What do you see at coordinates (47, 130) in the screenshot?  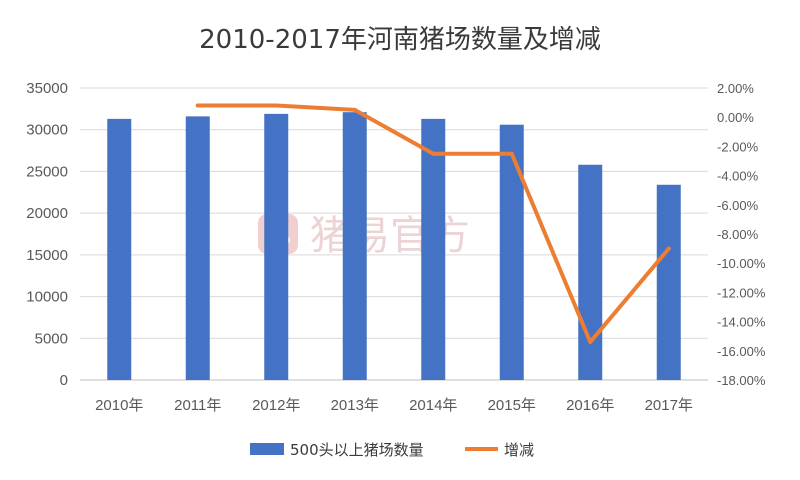 I see `y-left-tick-label: 30000` at bounding box center [47, 130].